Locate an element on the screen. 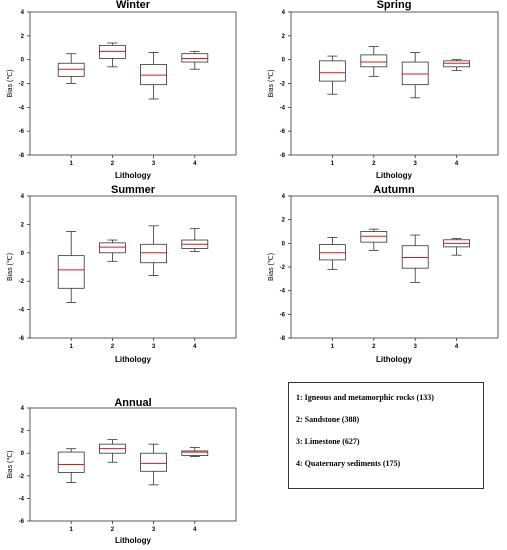 The width and height of the screenshot is (507, 550). summer-xtick-label: 1 is located at coordinates (72, 347).